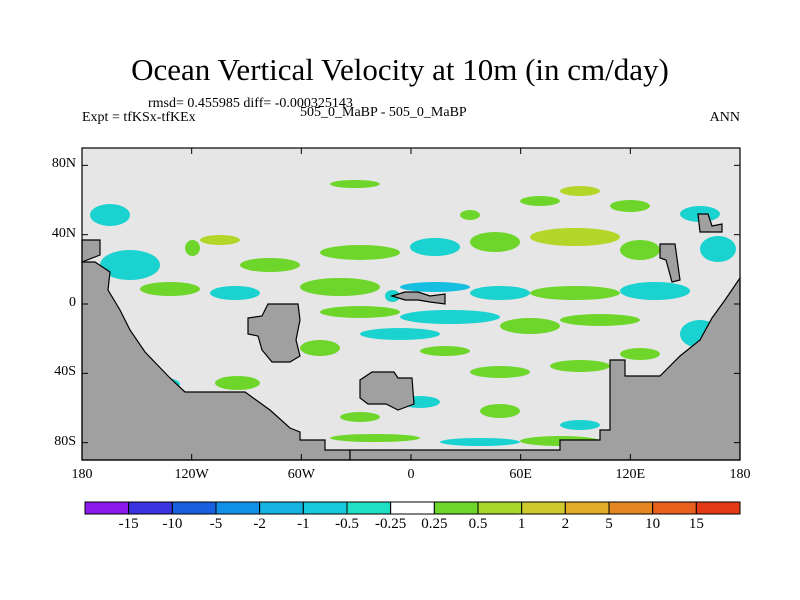 This screenshot has height=600, width=800. I want to click on colorbar, so click(412, 508).